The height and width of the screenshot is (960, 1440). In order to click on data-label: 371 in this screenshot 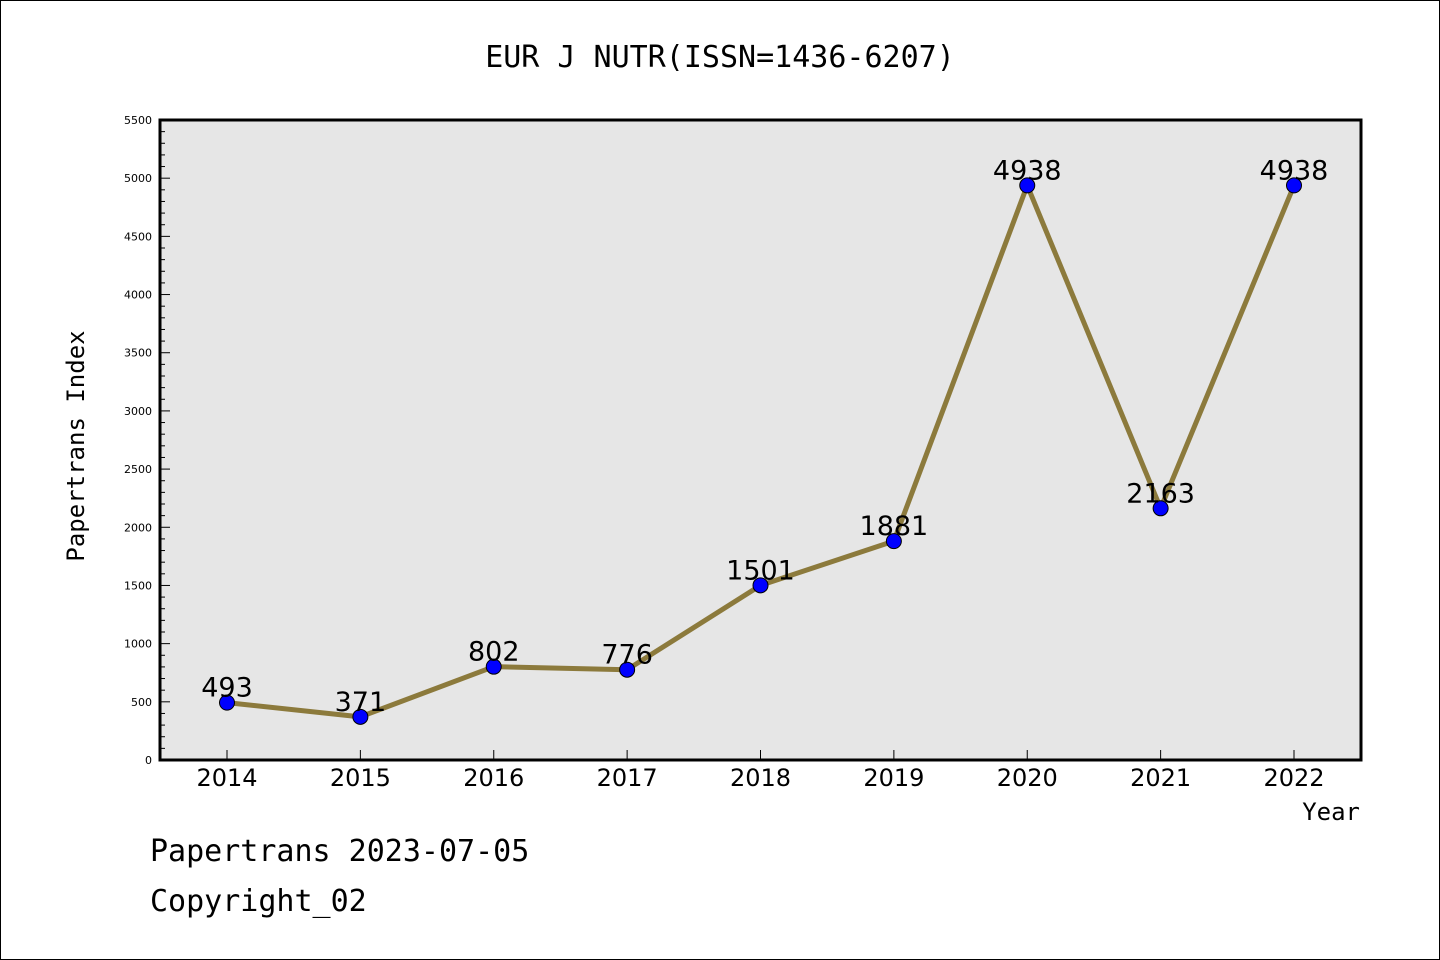, I will do `click(361, 702)`.